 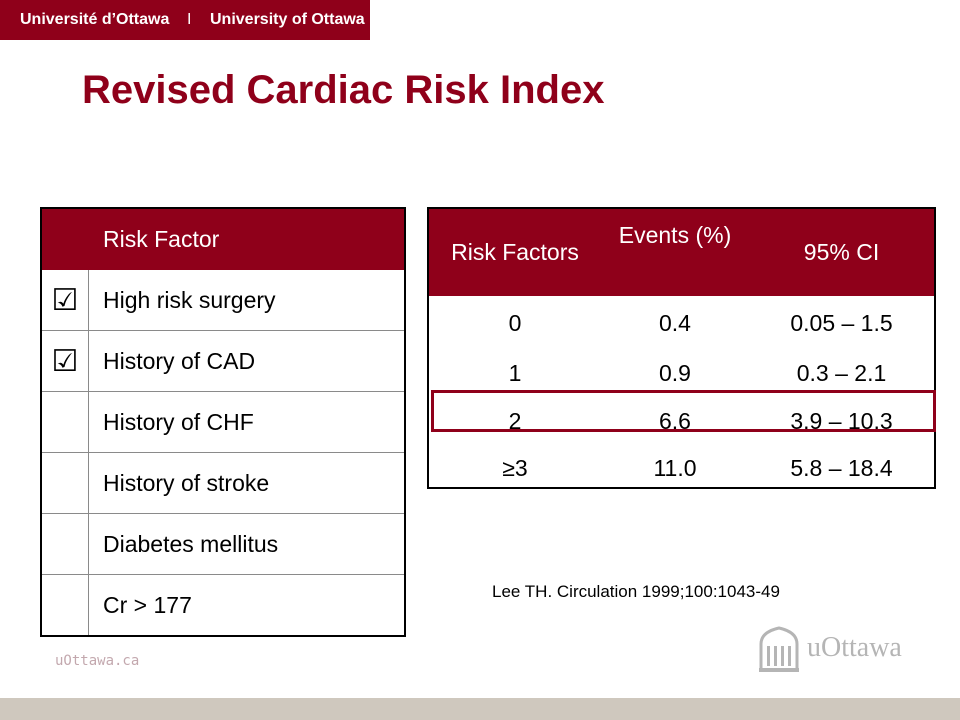 I want to click on citation: Lee TH. Circulation 1999;100:1043-49, so click(x=636, y=591).